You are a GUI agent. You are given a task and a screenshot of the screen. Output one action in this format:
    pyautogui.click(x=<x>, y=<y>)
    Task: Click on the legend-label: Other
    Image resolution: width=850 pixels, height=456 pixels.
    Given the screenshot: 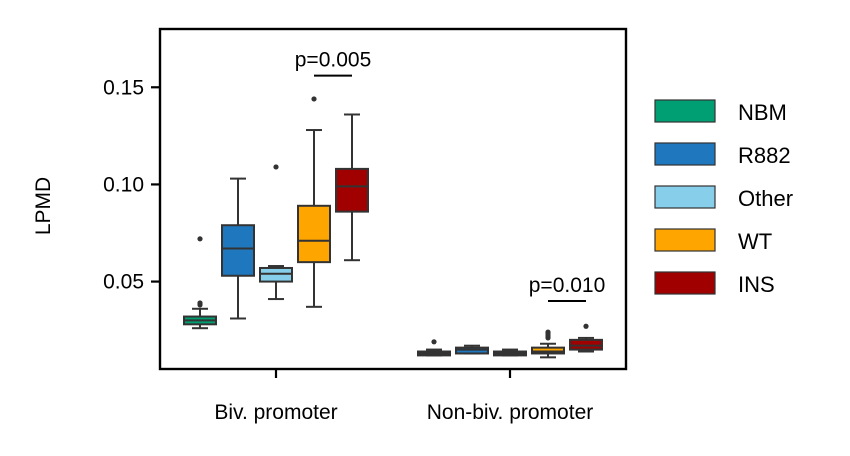 What is the action you would take?
    pyautogui.click(x=765, y=198)
    